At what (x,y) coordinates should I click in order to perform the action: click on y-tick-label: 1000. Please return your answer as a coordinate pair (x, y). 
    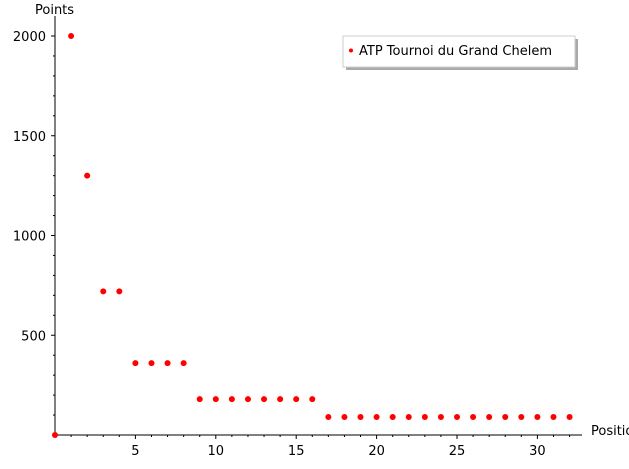
    Looking at the image, I should click on (29, 237).